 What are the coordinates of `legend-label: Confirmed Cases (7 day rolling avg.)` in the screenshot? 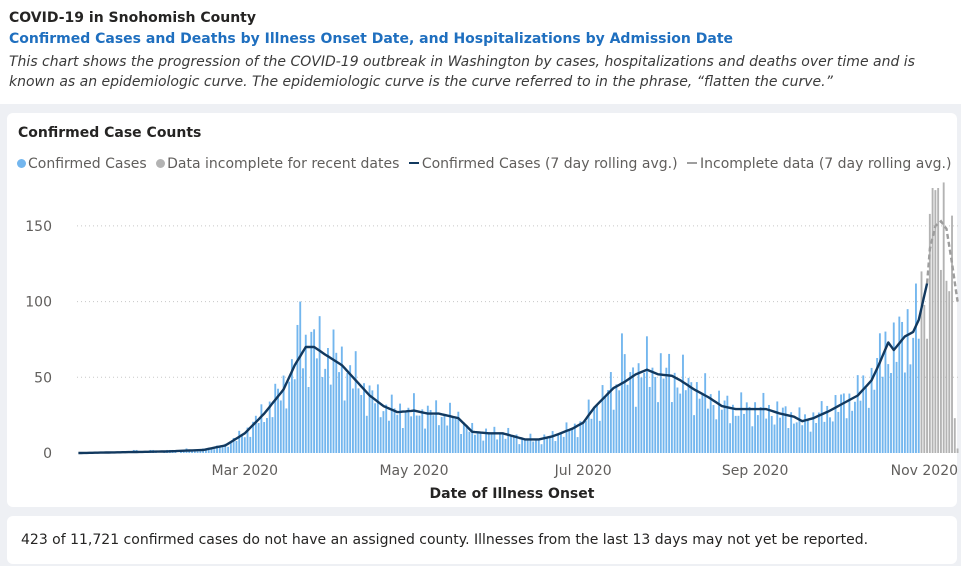 It's located at (549, 164).